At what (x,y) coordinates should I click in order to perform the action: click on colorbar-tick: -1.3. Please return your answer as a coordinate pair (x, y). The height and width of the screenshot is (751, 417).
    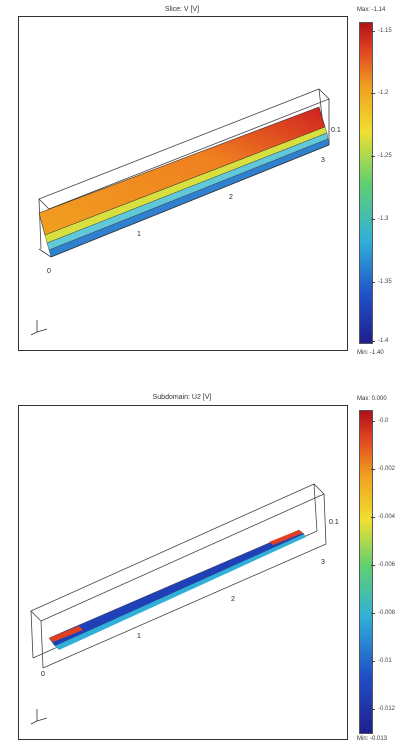
    Looking at the image, I should click on (379, 219).